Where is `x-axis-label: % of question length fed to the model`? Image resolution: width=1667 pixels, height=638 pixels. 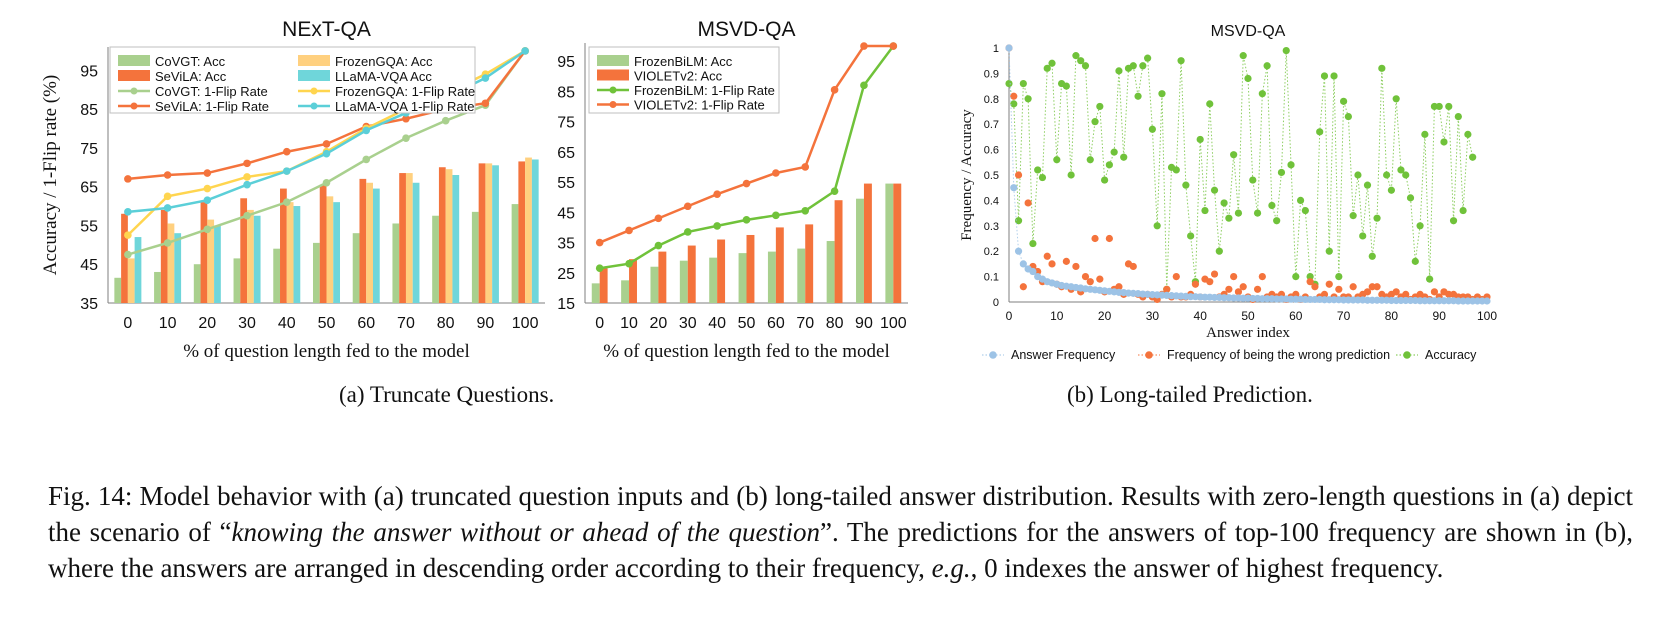
x-axis-label: % of question length fed to the model is located at coordinates (326, 351).